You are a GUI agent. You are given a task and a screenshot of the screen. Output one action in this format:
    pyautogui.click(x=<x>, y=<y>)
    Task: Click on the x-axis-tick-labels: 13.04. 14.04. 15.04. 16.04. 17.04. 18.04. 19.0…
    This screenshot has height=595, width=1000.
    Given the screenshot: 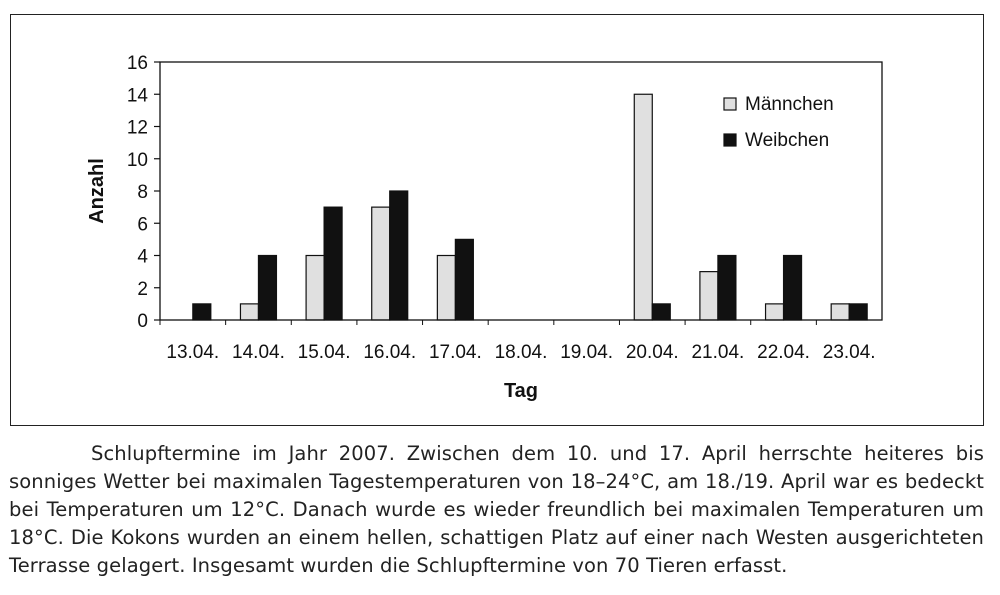 What is the action you would take?
    pyautogui.click(x=517, y=341)
    